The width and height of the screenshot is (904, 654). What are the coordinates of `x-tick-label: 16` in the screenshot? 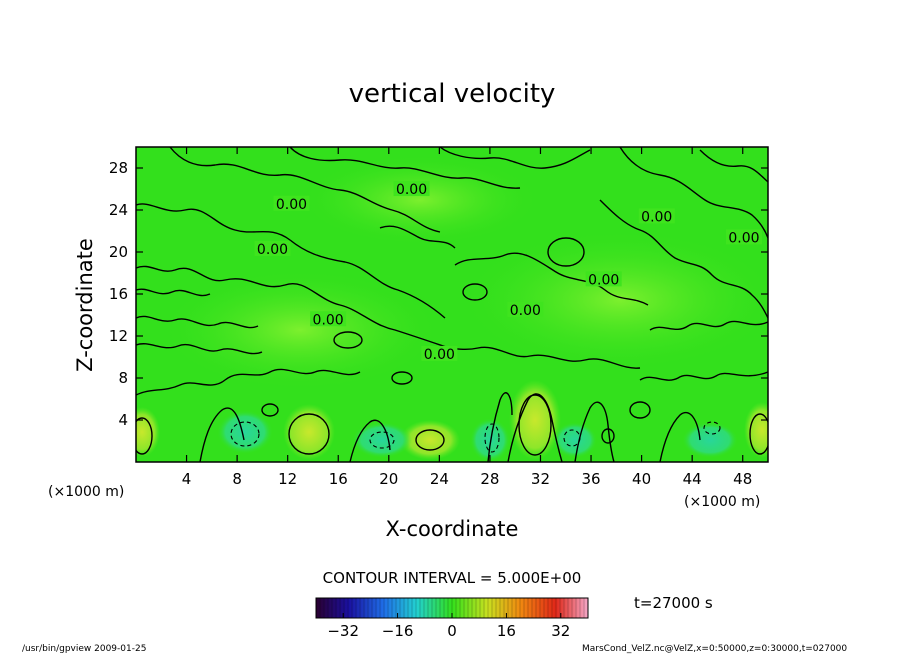 It's located at (338, 479).